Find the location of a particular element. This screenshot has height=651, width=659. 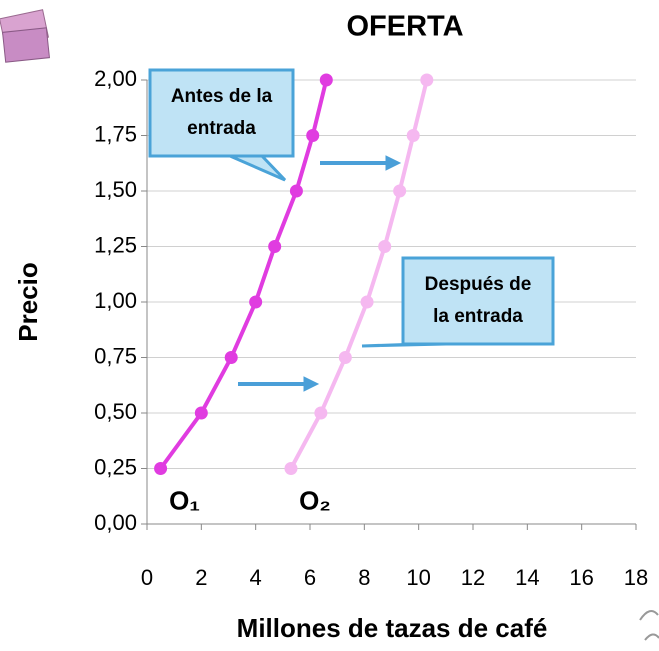

x-tick-label: 0 is located at coordinates (147, 577).